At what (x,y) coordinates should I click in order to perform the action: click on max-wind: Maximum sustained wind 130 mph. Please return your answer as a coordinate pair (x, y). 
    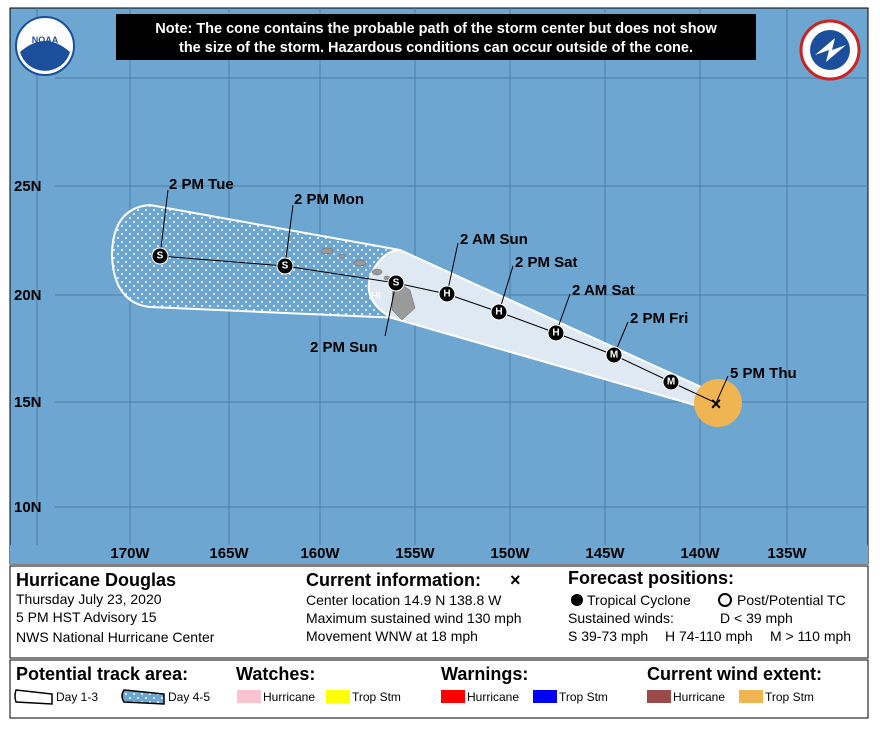
    Looking at the image, I should click on (414, 618).